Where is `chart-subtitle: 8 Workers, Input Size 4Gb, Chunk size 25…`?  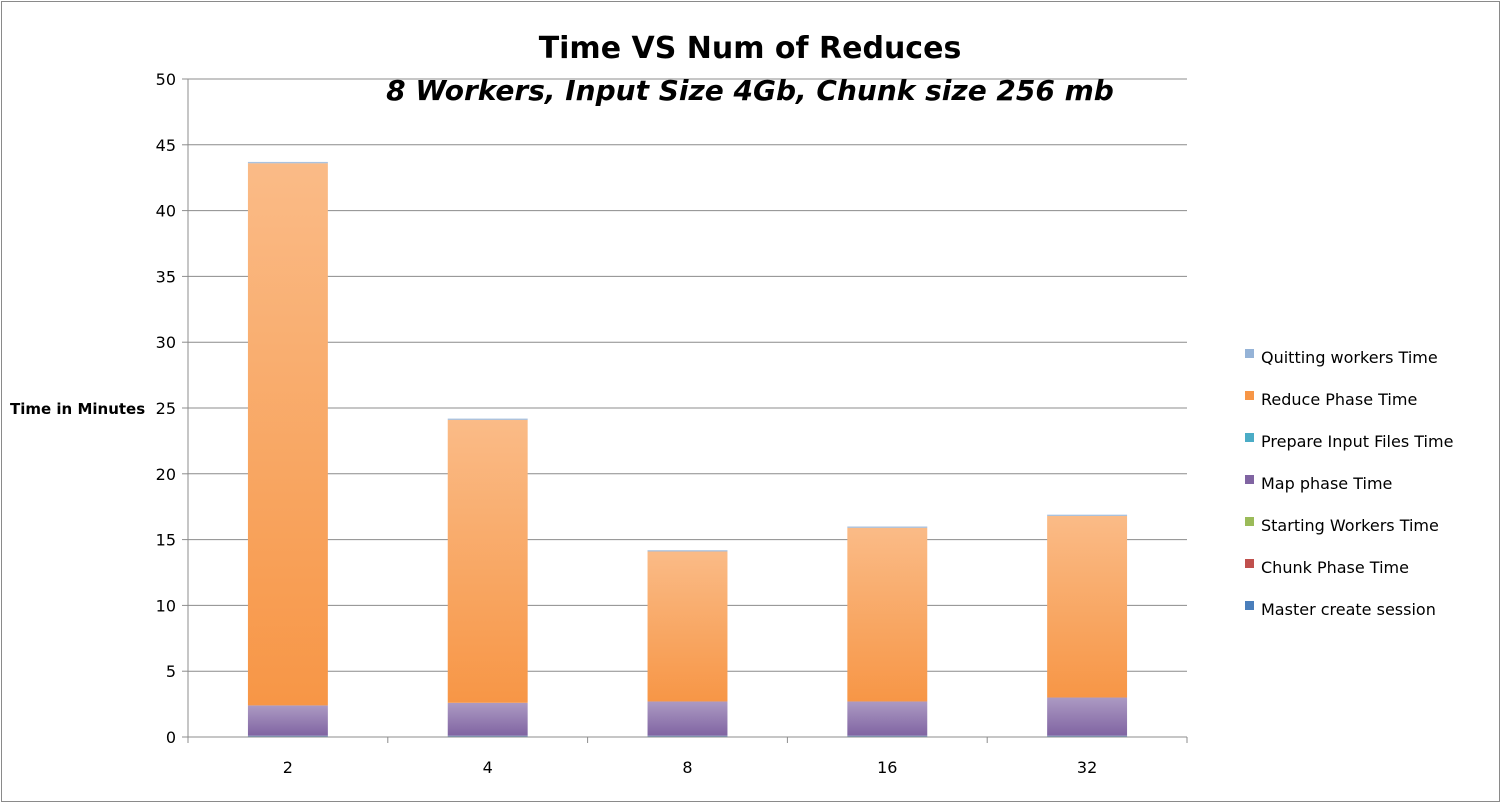
chart-subtitle: 8 Workers, Input Size 4Gb, Chunk size 25… is located at coordinates (750, 90).